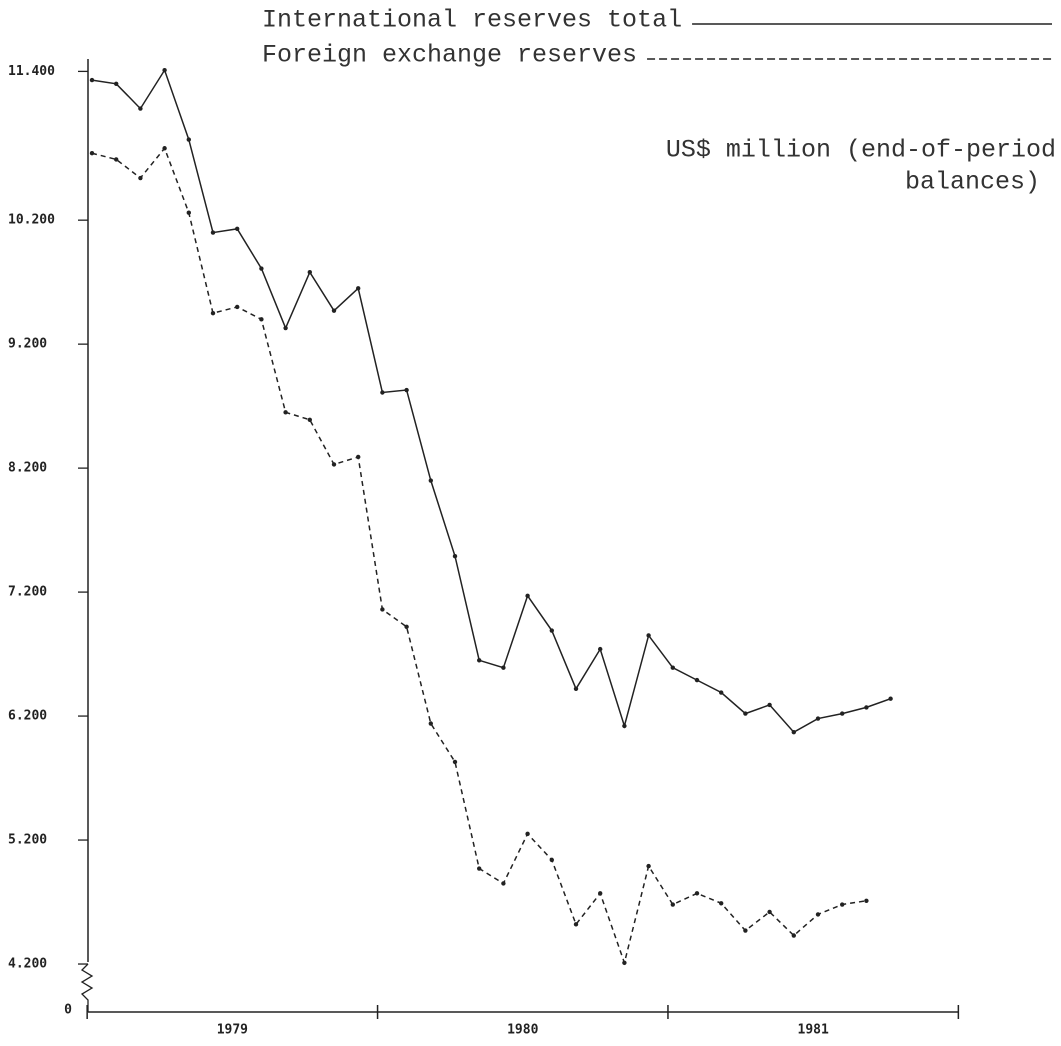  Describe the element at coordinates (27, 344) in the screenshot. I see `y-tick-label: 9.200` at that location.